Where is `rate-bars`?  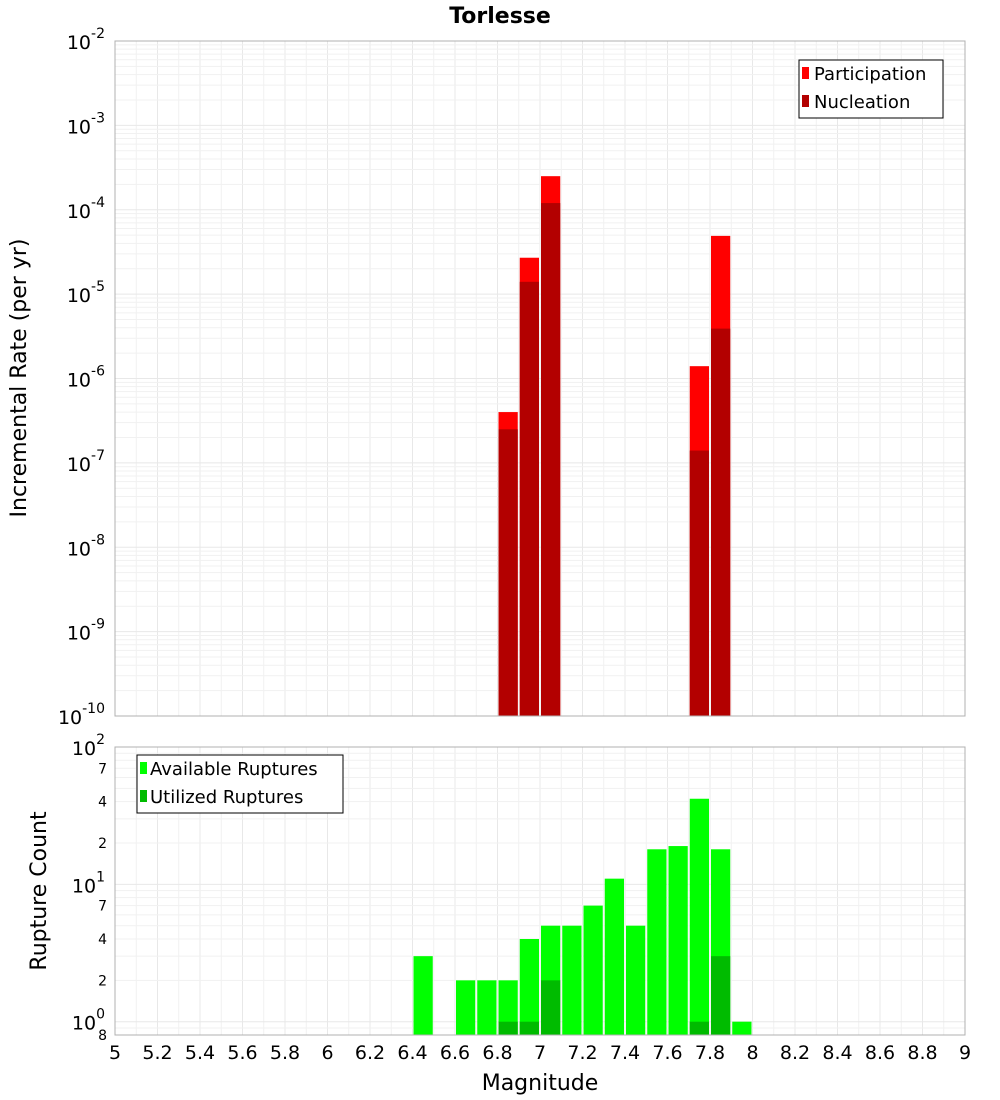
rate-bars is located at coordinates (614, 446).